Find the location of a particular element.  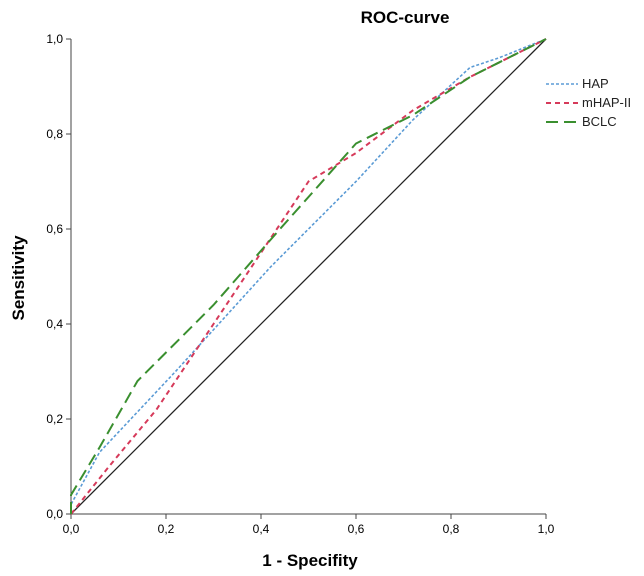

legend-label: HAP is located at coordinates (595, 83).